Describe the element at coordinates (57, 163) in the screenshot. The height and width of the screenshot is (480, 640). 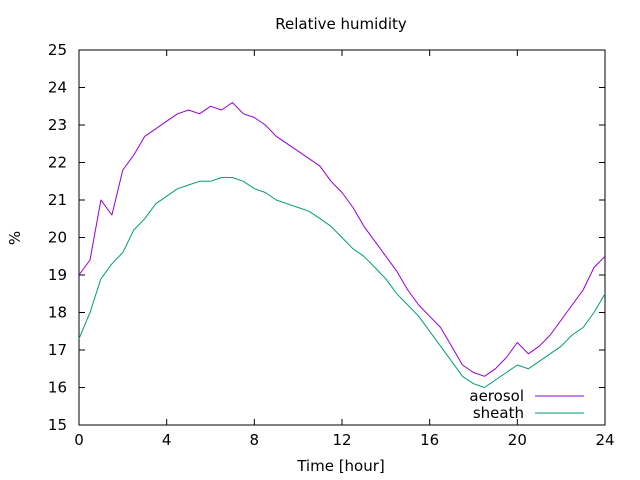
I see `y-tick-label: 22` at that location.